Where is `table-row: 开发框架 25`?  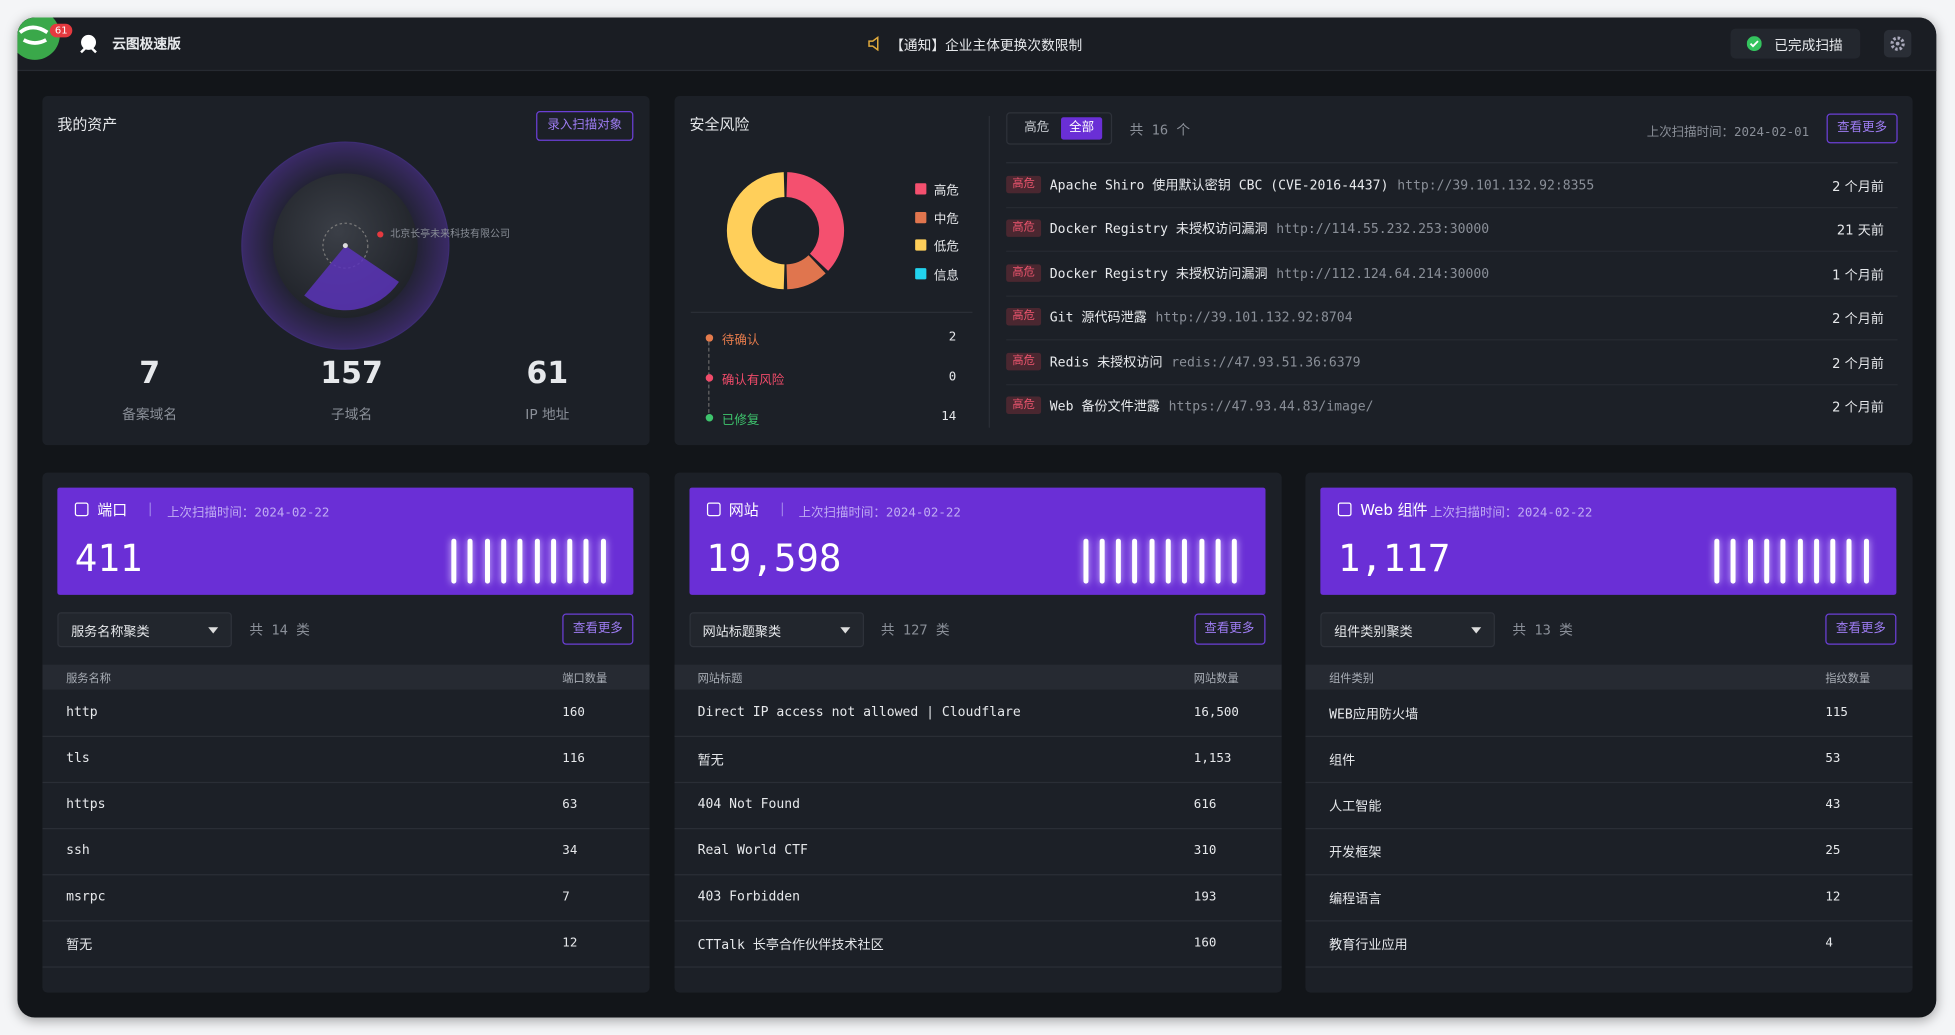
table-row: 开发框架 25 is located at coordinates (1609, 852).